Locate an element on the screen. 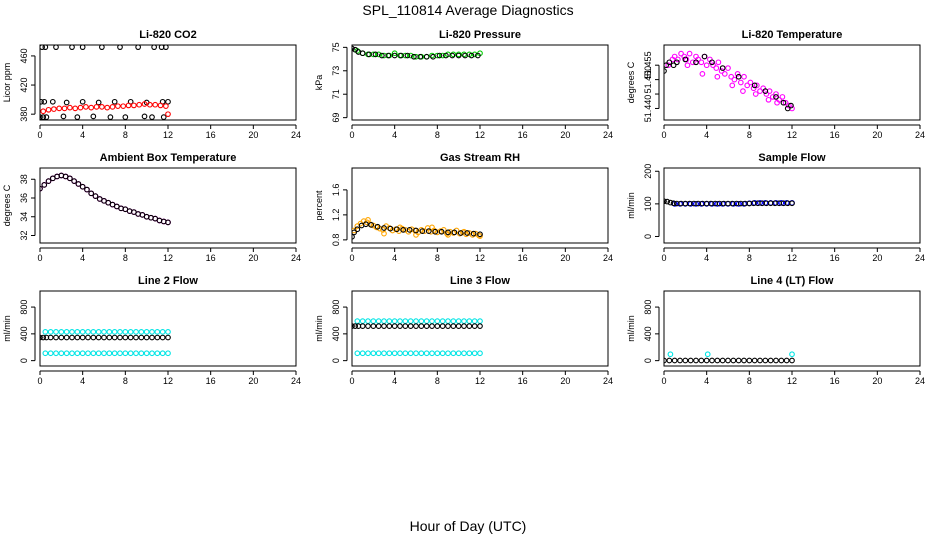  y-axis-label: Licor ppm is located at coordinates (7, 83).